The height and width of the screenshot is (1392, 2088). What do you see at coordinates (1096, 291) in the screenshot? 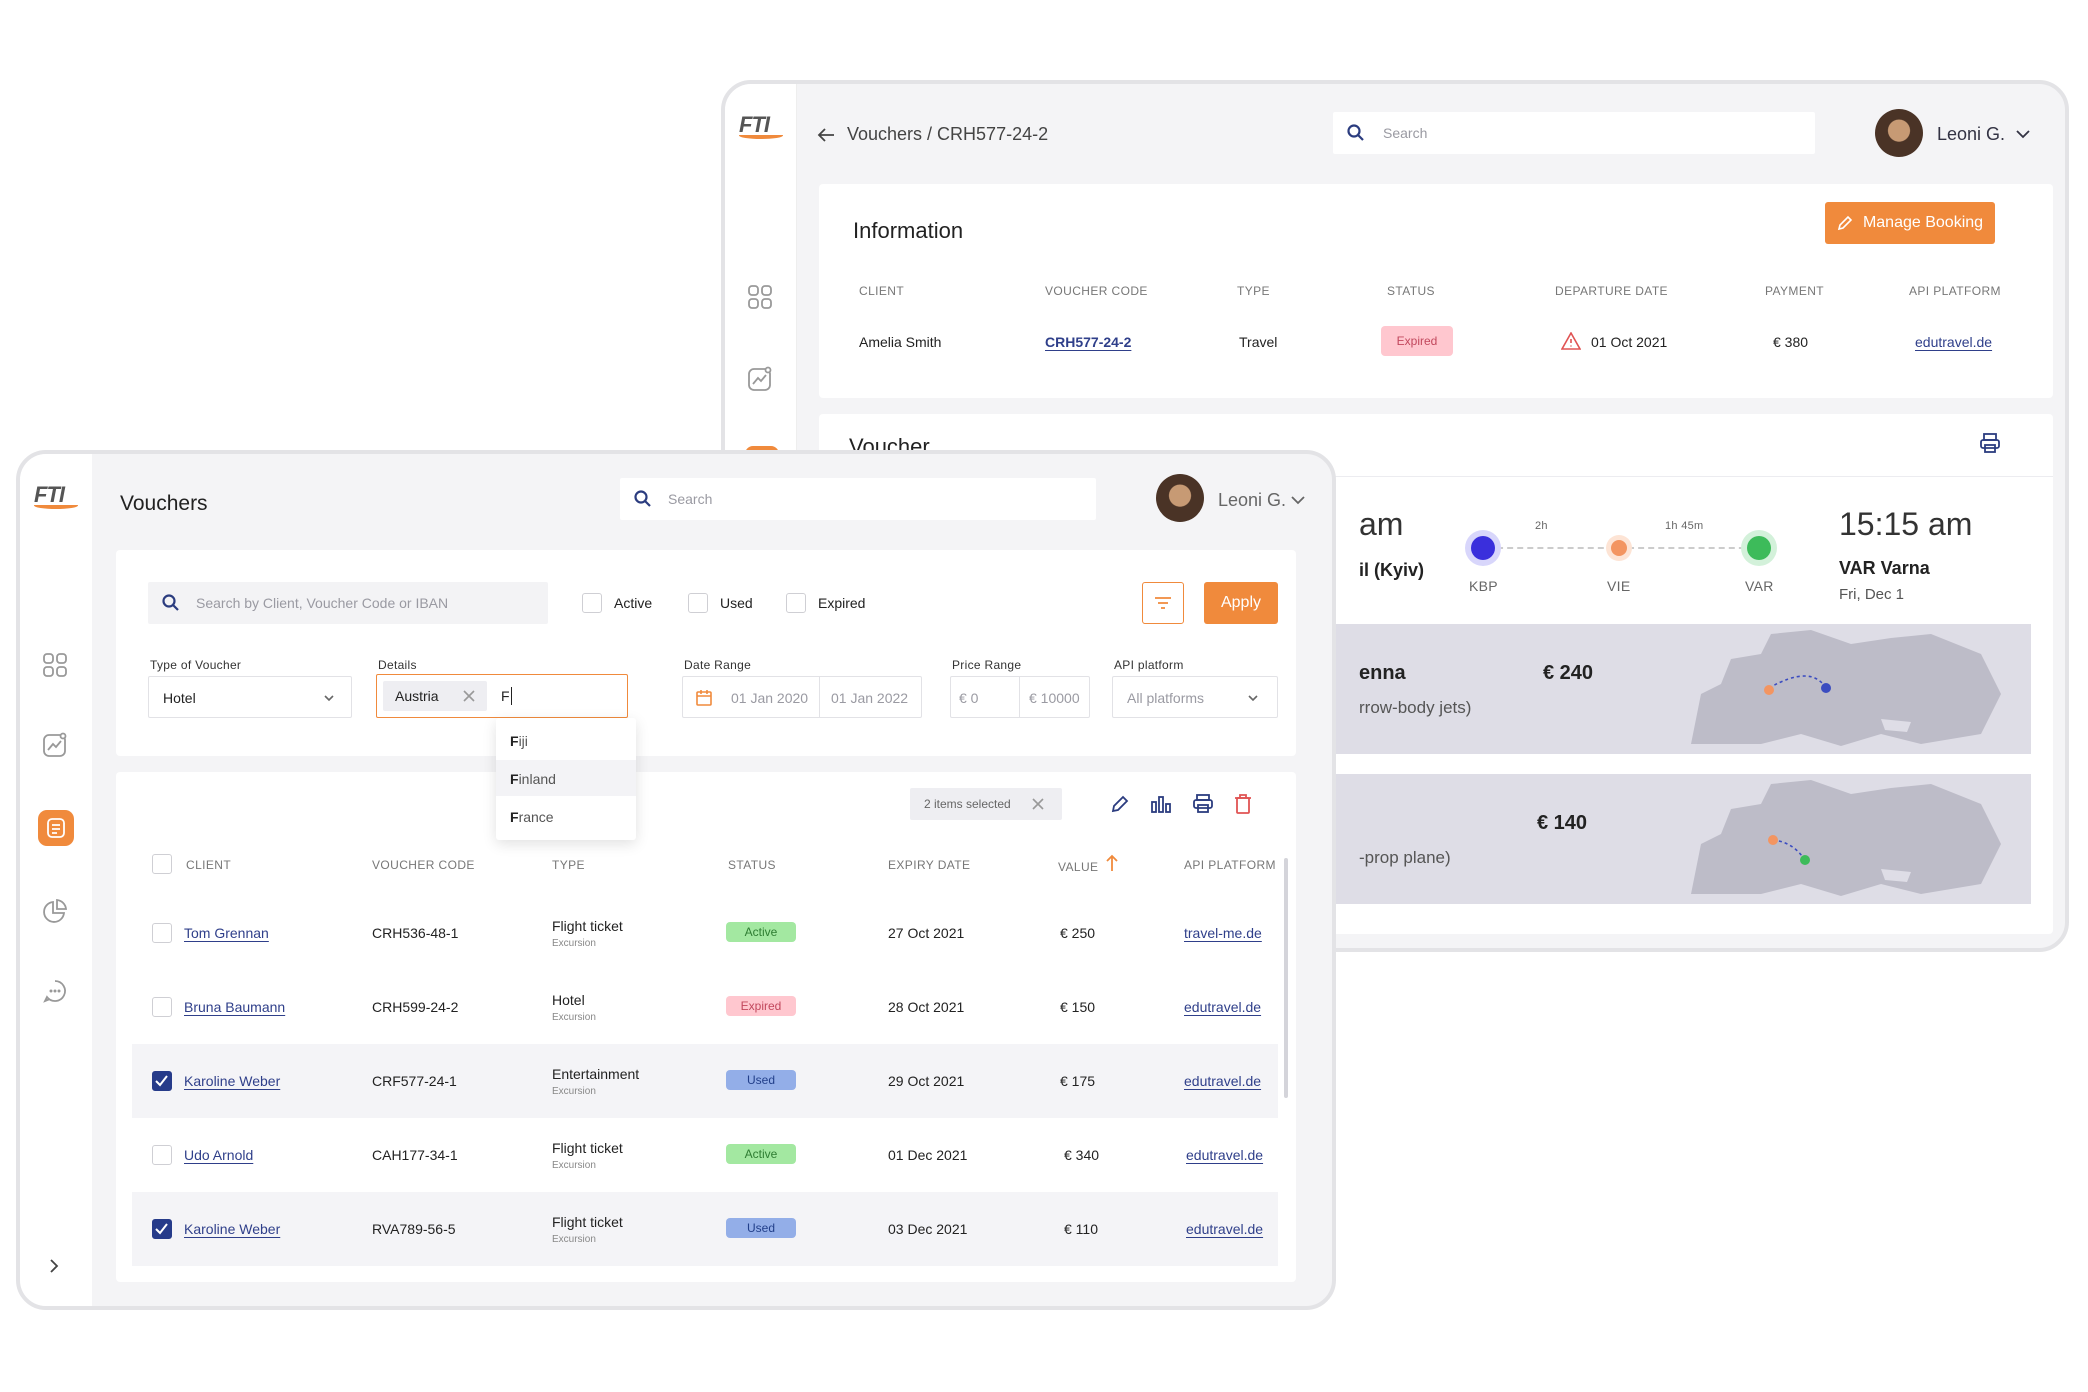
I see `header-voucher-code: VOUCHER CODE` at bounding box center [1096, 291].